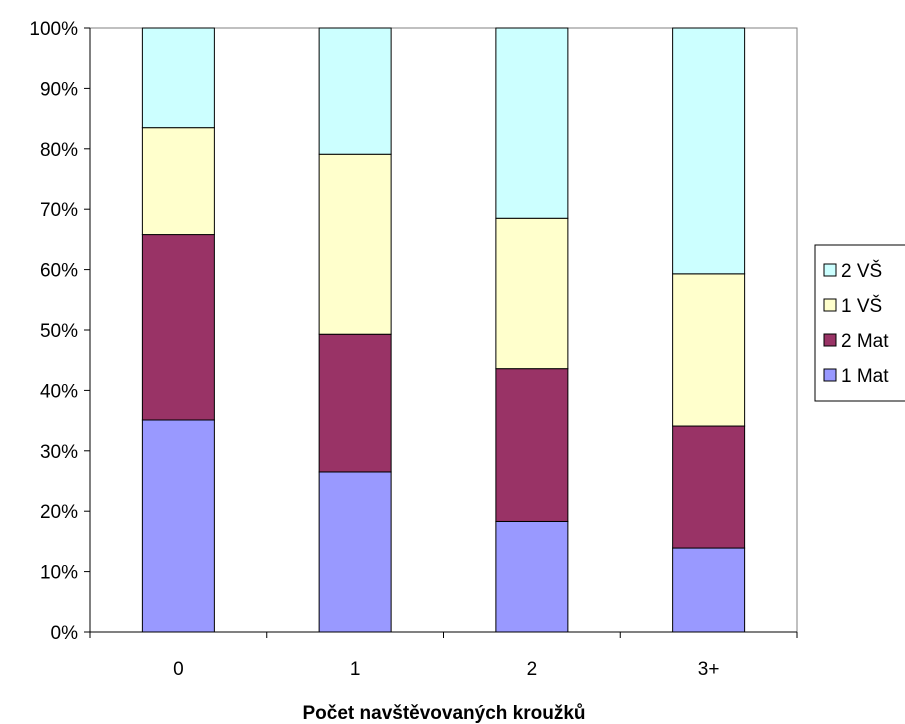 Image resolution: width=905 pixels, height=724 pixels. Describe the element at coordinates (355, 669) in the screenshot. I see `x-tick-label: 1` at that location.